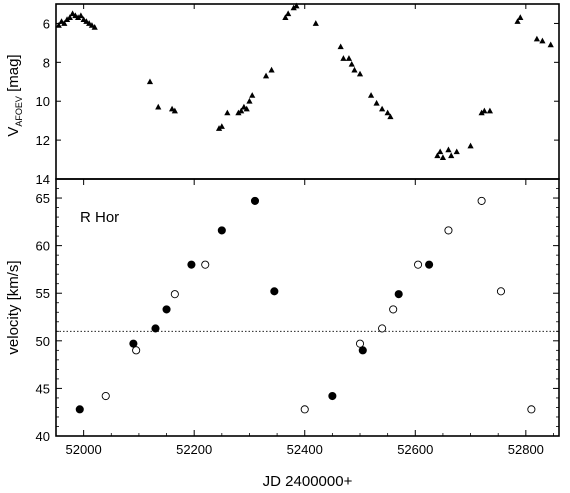 The height and width of the screenshot is (493, 570). What do you see at coordinates (43, 293) in the screenshot?
I see `velocity-y-tick-label: 55` at bounding box center [43, 293].